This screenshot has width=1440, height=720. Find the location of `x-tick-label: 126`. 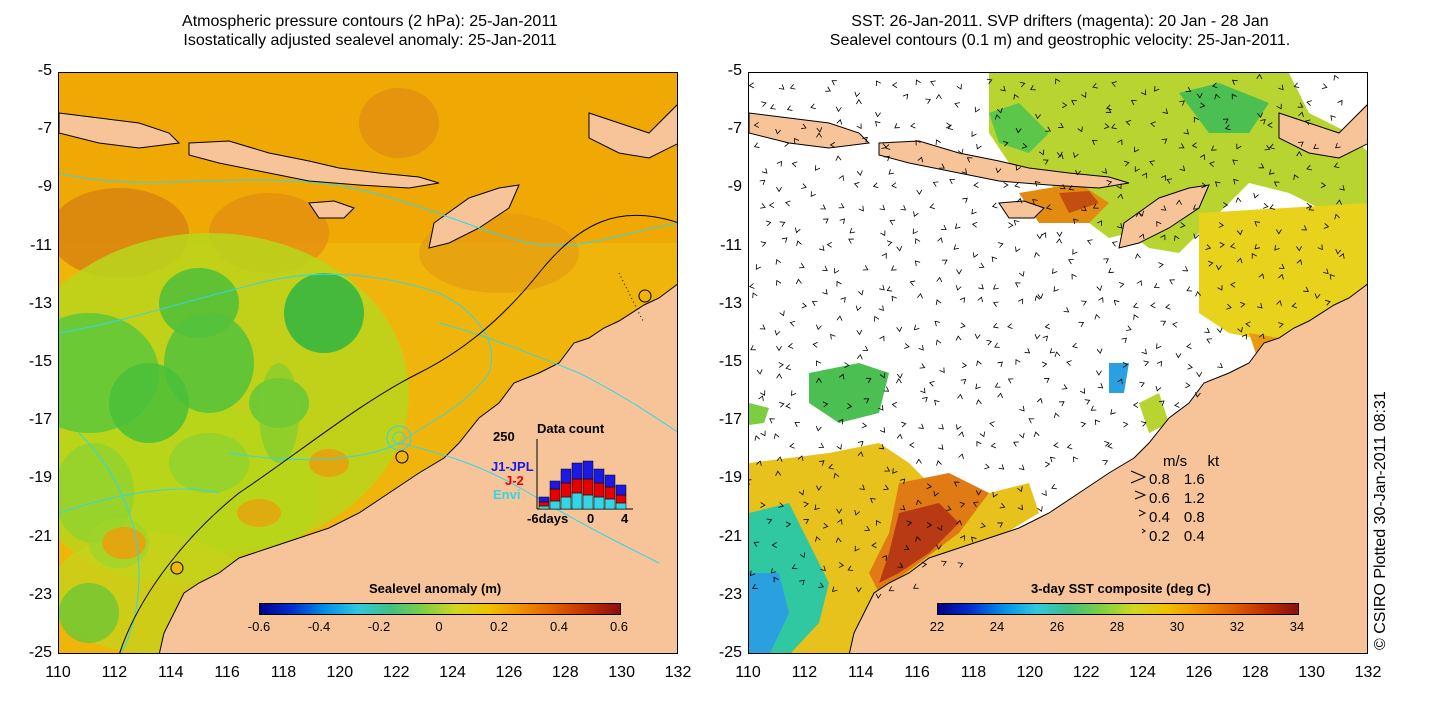

x-tick-label: 126 is located at coordinates (509, 672).